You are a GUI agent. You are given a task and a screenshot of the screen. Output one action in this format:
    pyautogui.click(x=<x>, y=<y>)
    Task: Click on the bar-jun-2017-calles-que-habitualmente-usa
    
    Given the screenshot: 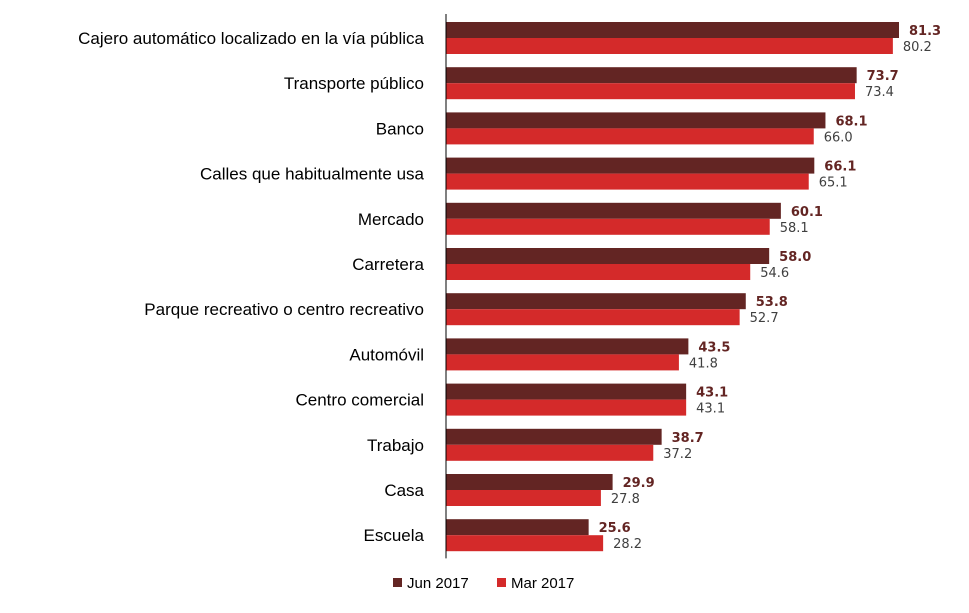 What is the action you would take?
    pyautogui.click(x=630, y=165)
    